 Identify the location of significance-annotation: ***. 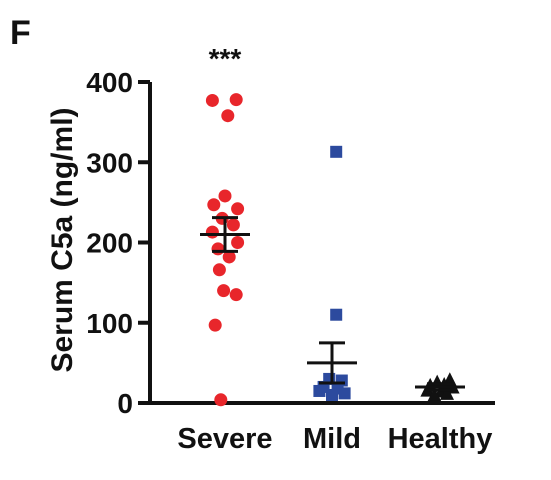
(225, 58).